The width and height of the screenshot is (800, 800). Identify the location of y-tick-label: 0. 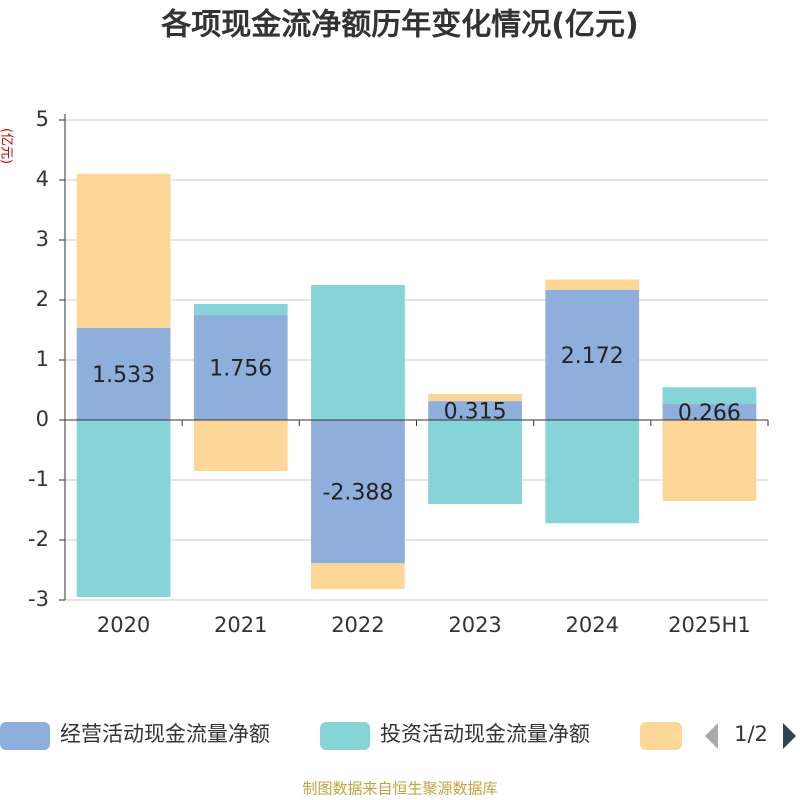
(42, 419).